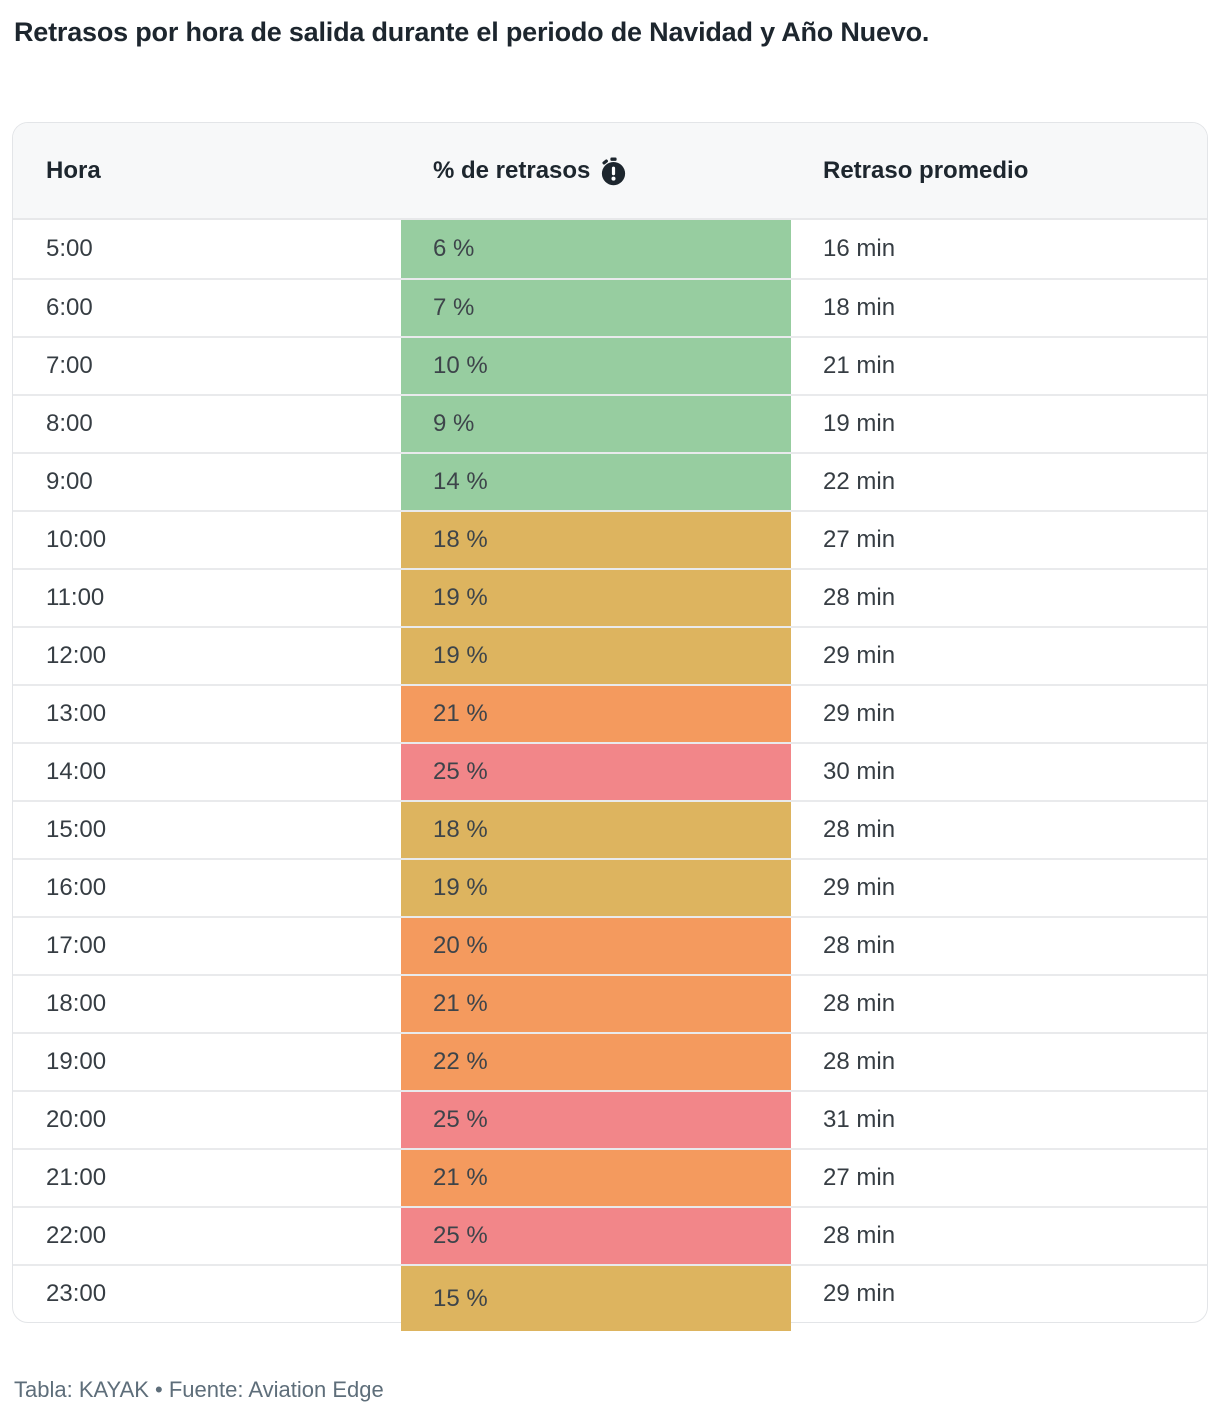  Describe the element at coordinates (69, 366) in the screenshot. I see `hora-cell: 7:00` at that location.